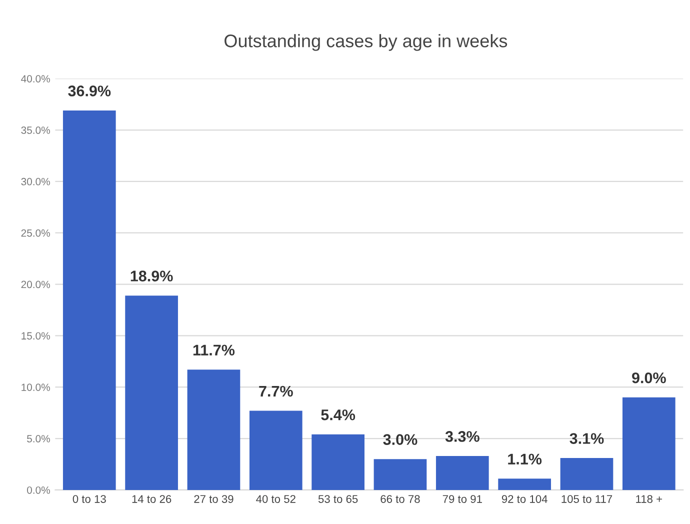 This screenshot has width=690, height=524. I want to click on x-tick-label: 40 to 52, so click(276, 499).